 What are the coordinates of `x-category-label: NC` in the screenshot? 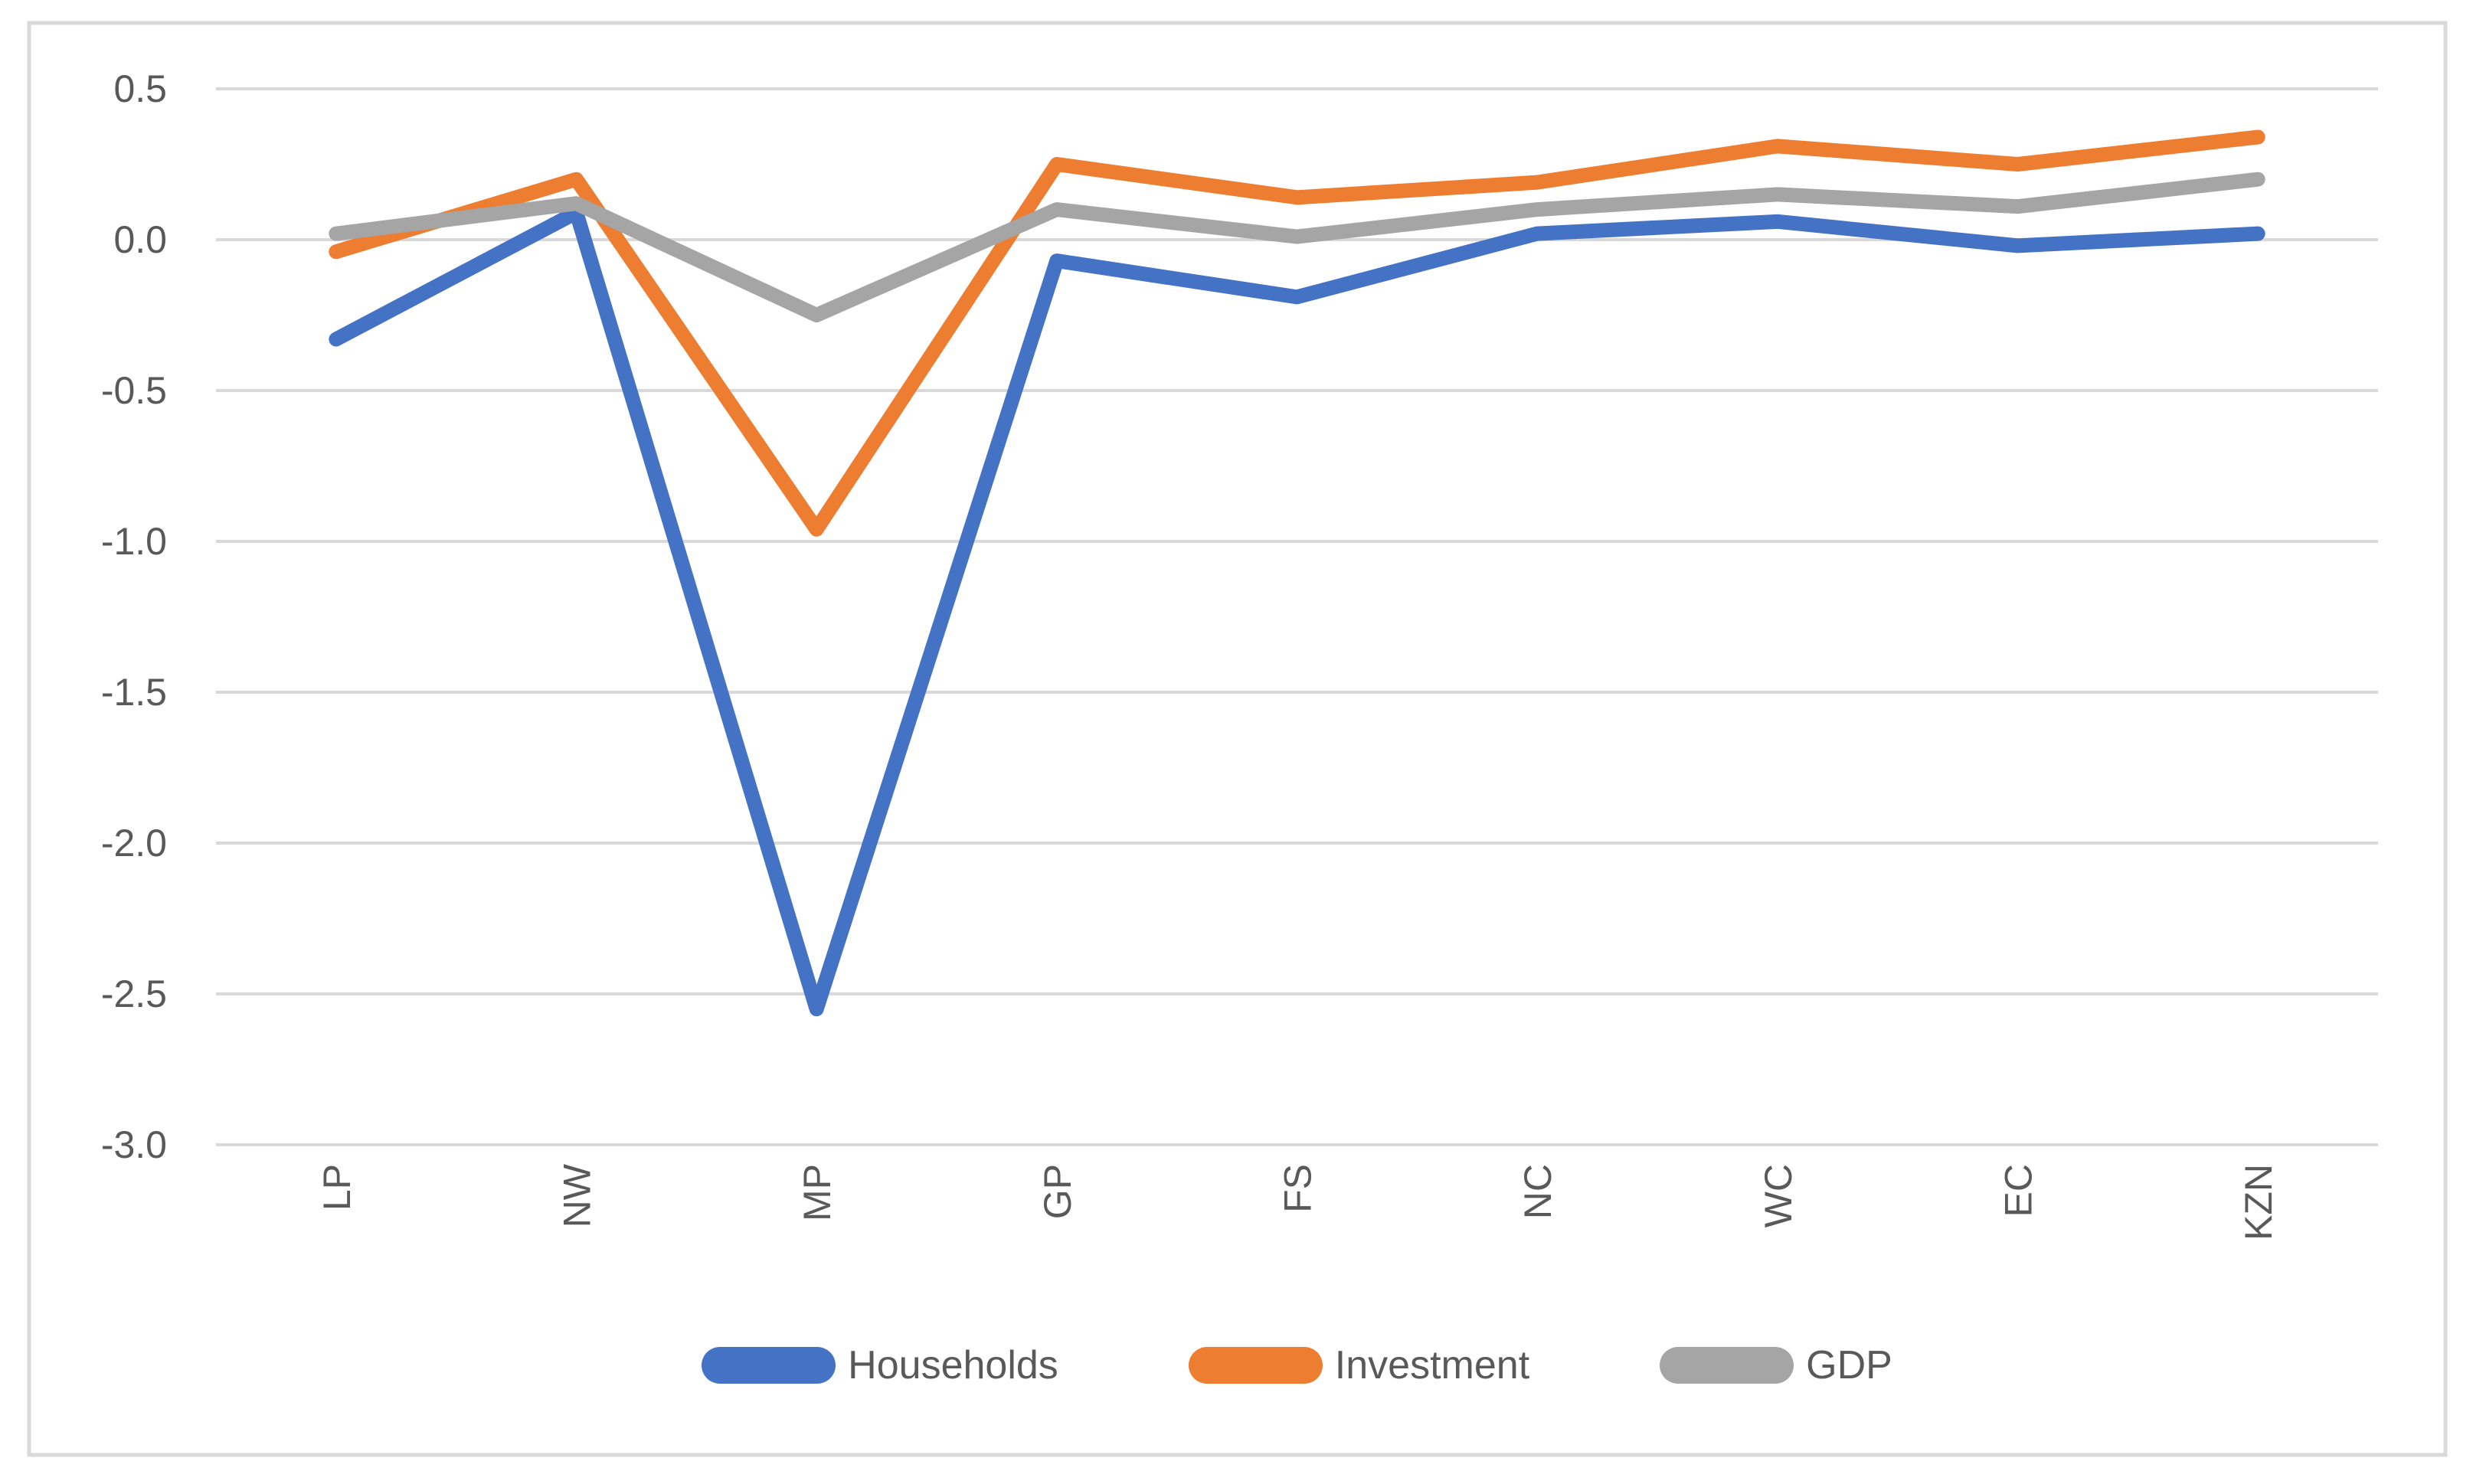 It's located at (1538, 1191).